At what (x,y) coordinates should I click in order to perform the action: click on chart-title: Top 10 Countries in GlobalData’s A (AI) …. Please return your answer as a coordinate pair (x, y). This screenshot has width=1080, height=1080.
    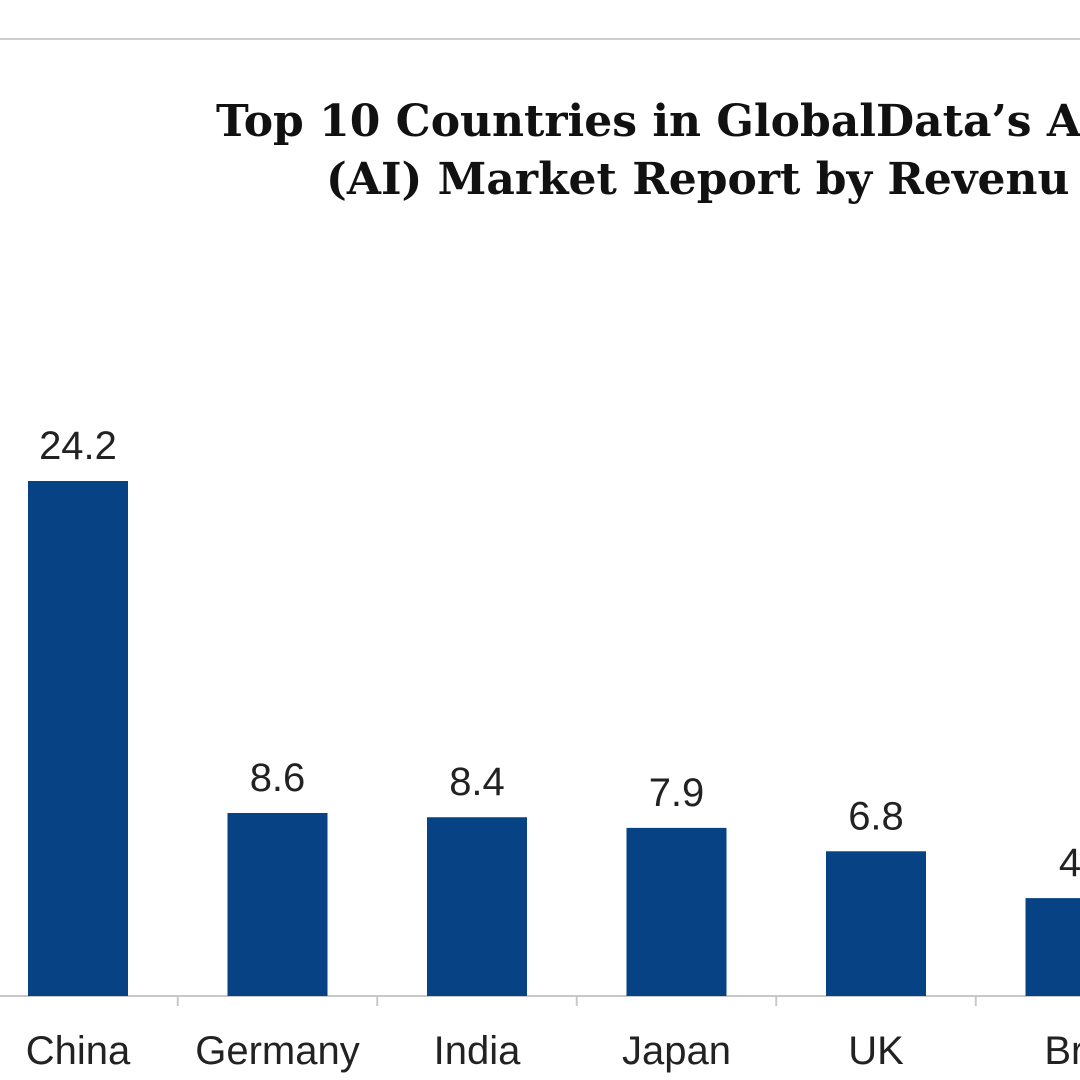
    Looking at the image, I should click on (540, 154).